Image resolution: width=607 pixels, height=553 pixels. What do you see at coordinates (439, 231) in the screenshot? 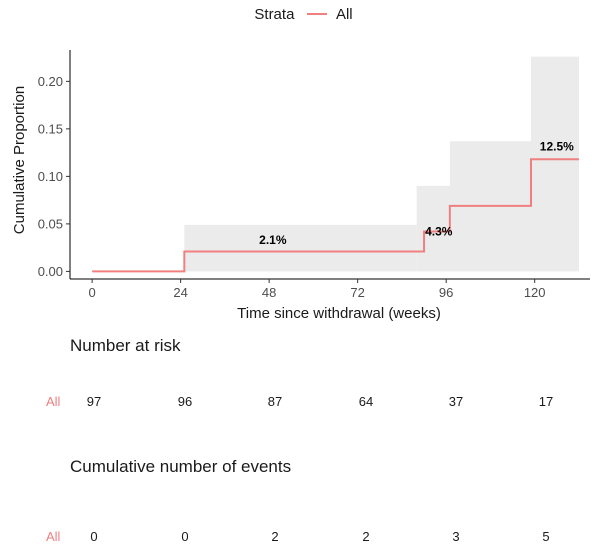
I see `annotation-label: 4.3%` at bounding box center [439, 231].